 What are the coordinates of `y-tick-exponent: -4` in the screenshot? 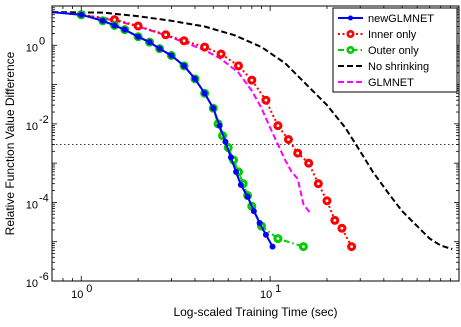 It's located at (44, 198).